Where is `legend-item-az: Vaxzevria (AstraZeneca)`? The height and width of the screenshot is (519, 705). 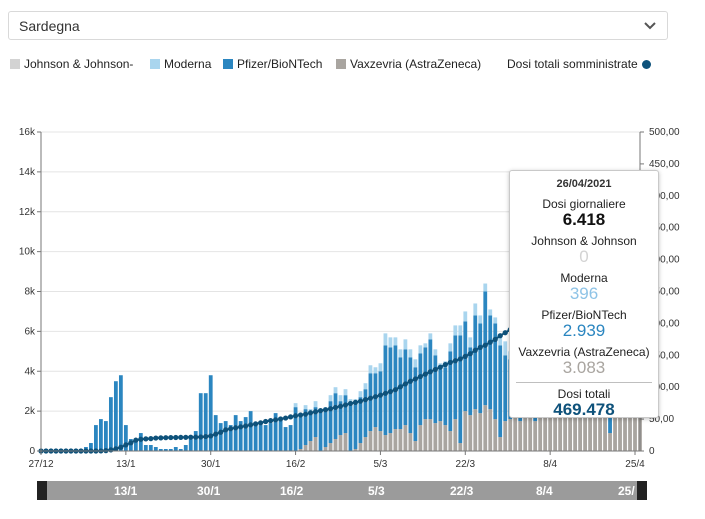
legend-item-az: Vaxzevria (AstraZeneca) is located at coordinates (408, 64).